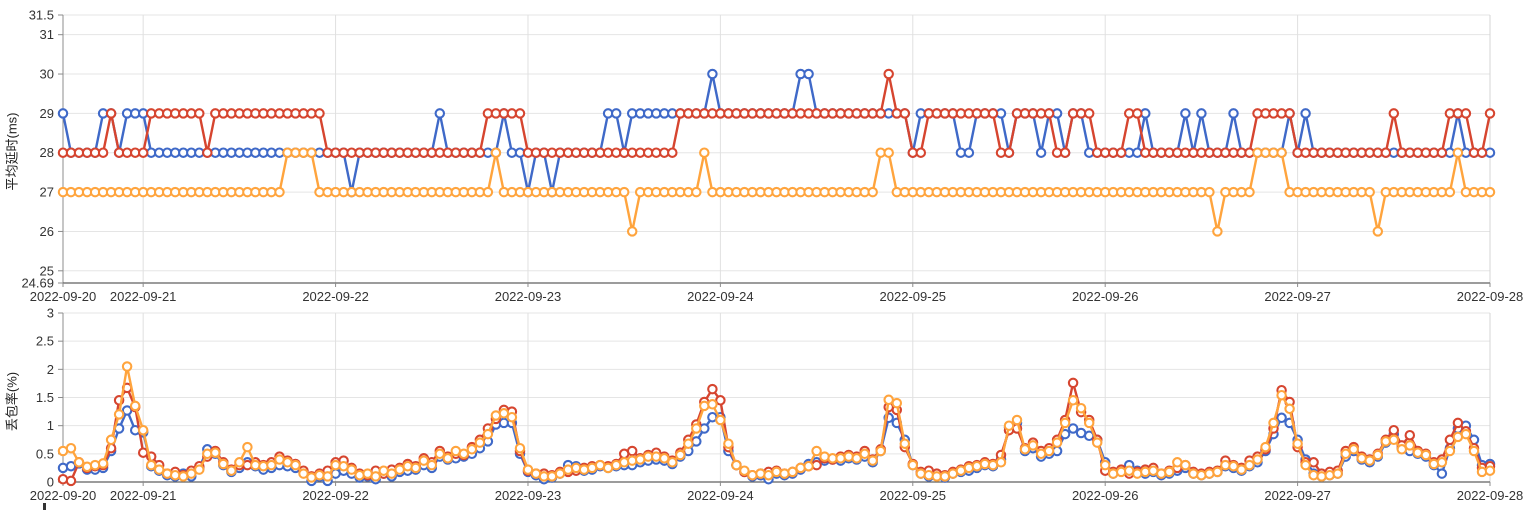 This screenshot has height=510, width=1540. What do you see at coordinates (143, 296) in the screenshot?
I see `x-tick-label: 2022-09-21` at bounding box center [143, 296].